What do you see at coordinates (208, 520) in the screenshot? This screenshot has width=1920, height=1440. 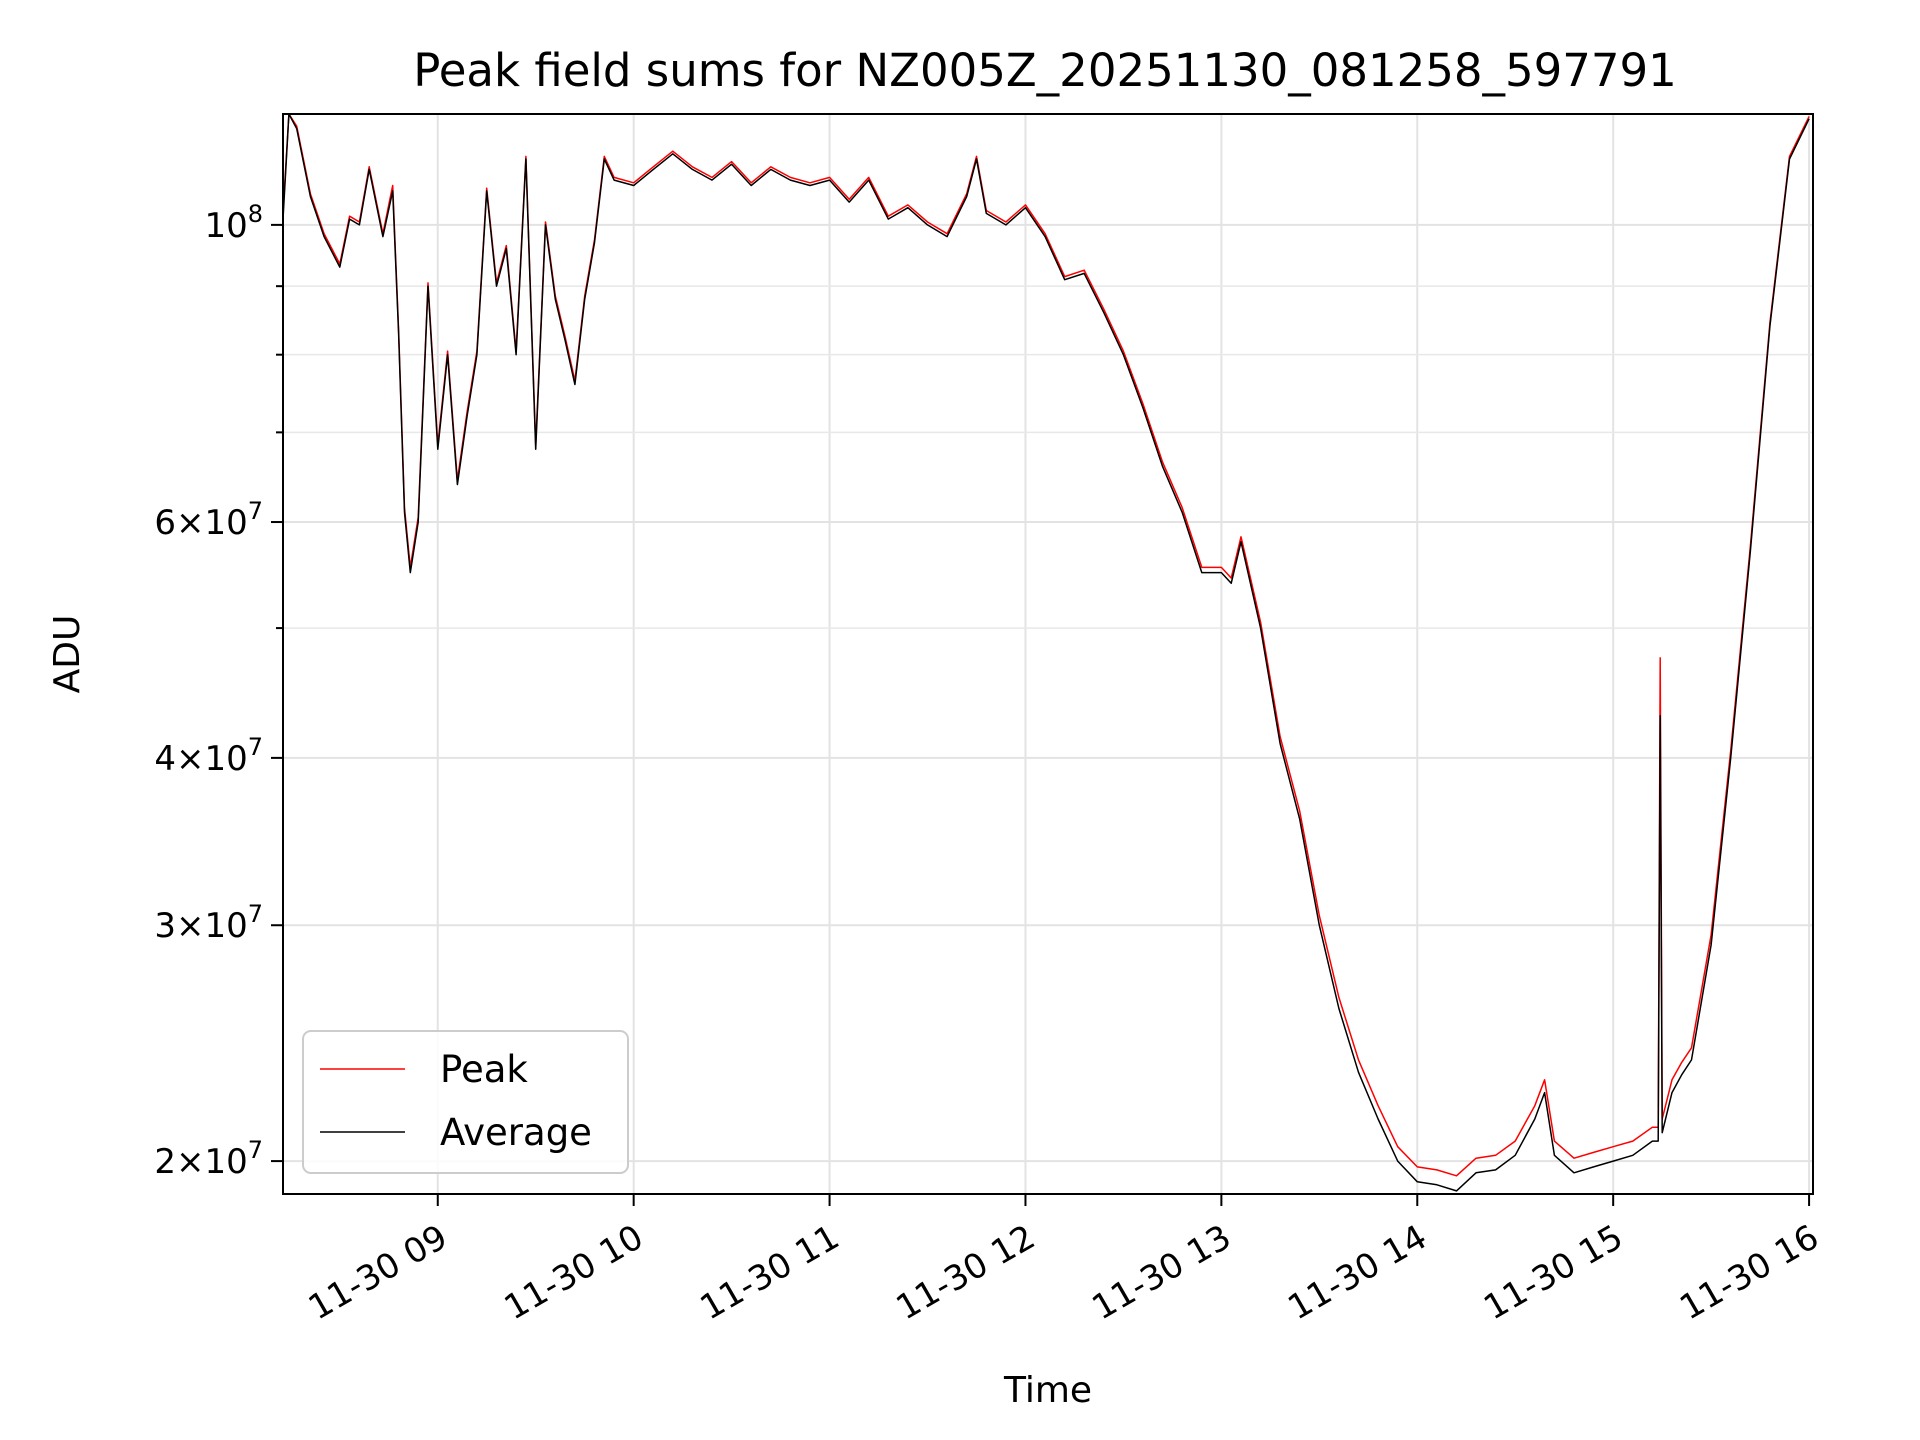 I see `y-tick-label: 6×107` at bounding box center [208, 520].